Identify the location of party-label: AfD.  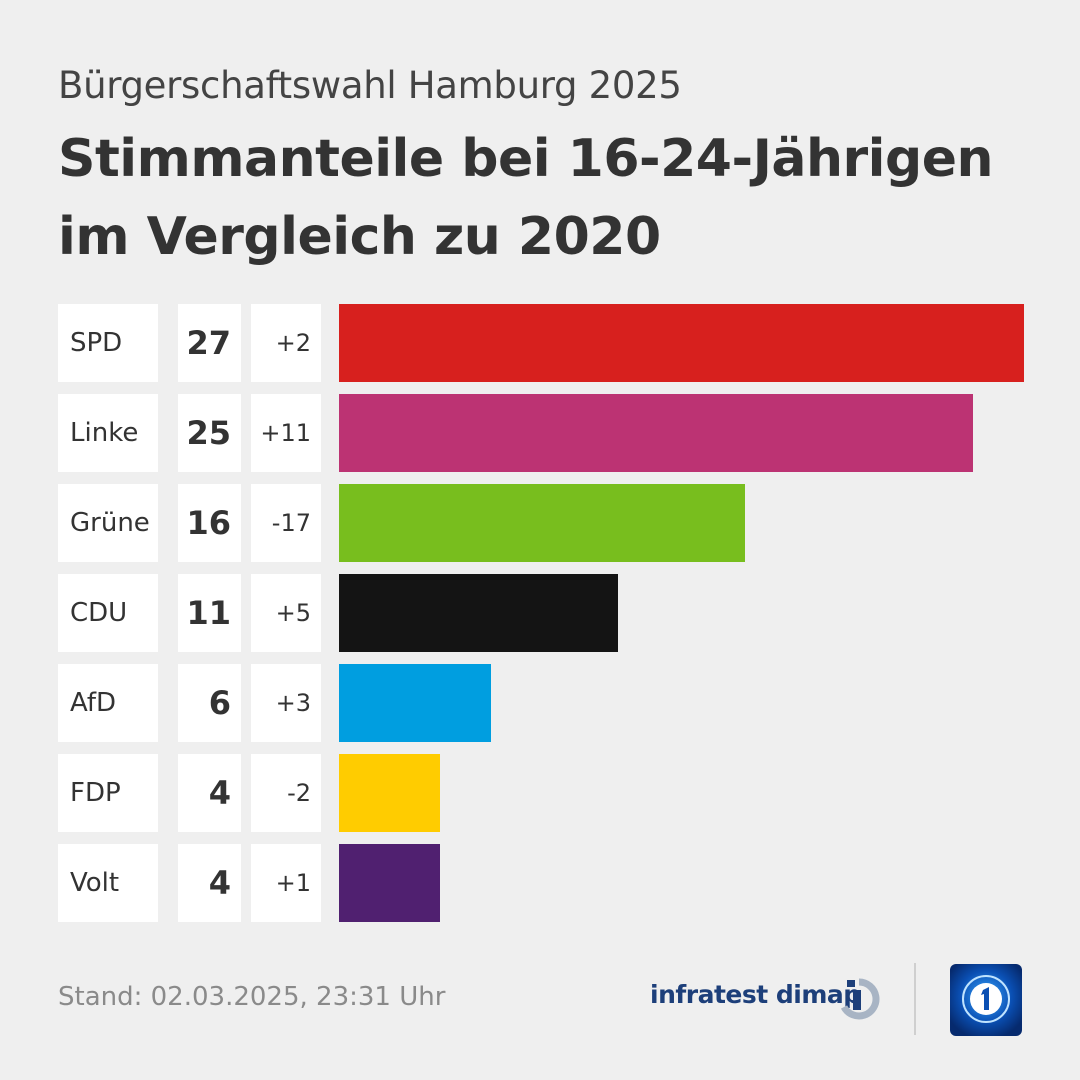
(108, 703).